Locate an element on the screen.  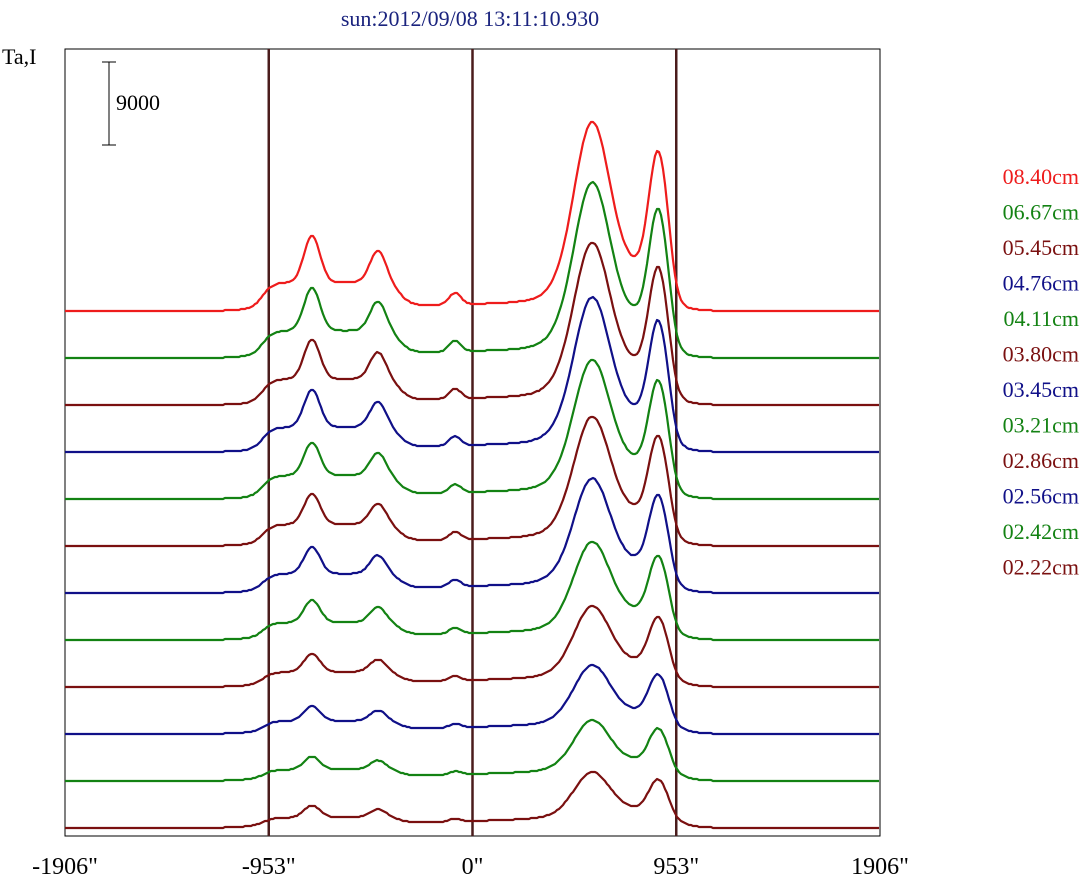
legend-entry: 04.11cm is located at coordinates (1041, 318).